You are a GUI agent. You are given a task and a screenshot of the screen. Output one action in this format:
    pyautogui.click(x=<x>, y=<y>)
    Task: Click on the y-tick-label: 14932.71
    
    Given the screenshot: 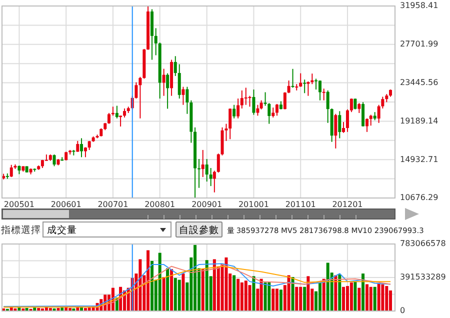 What is the action you would take?
    pyautogui.click(x=419, y=159)
    